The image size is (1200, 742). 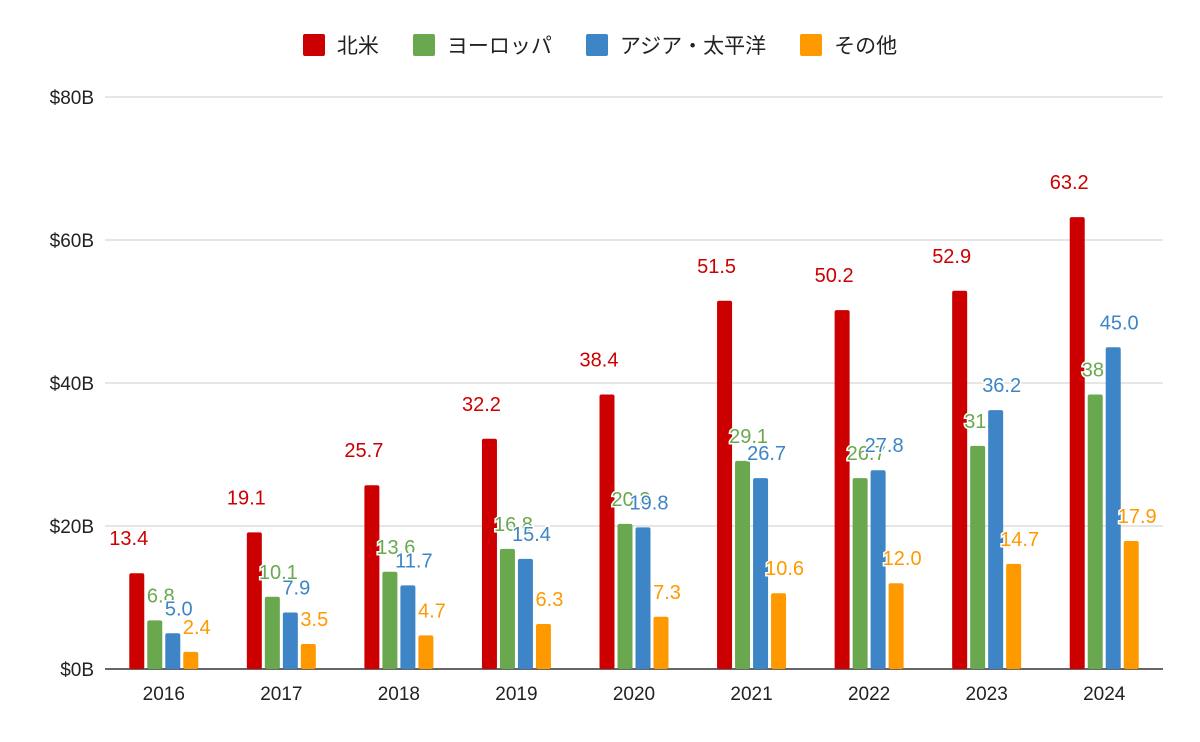 I want to click on data-label: 7.3, so click(x=667, y=593).